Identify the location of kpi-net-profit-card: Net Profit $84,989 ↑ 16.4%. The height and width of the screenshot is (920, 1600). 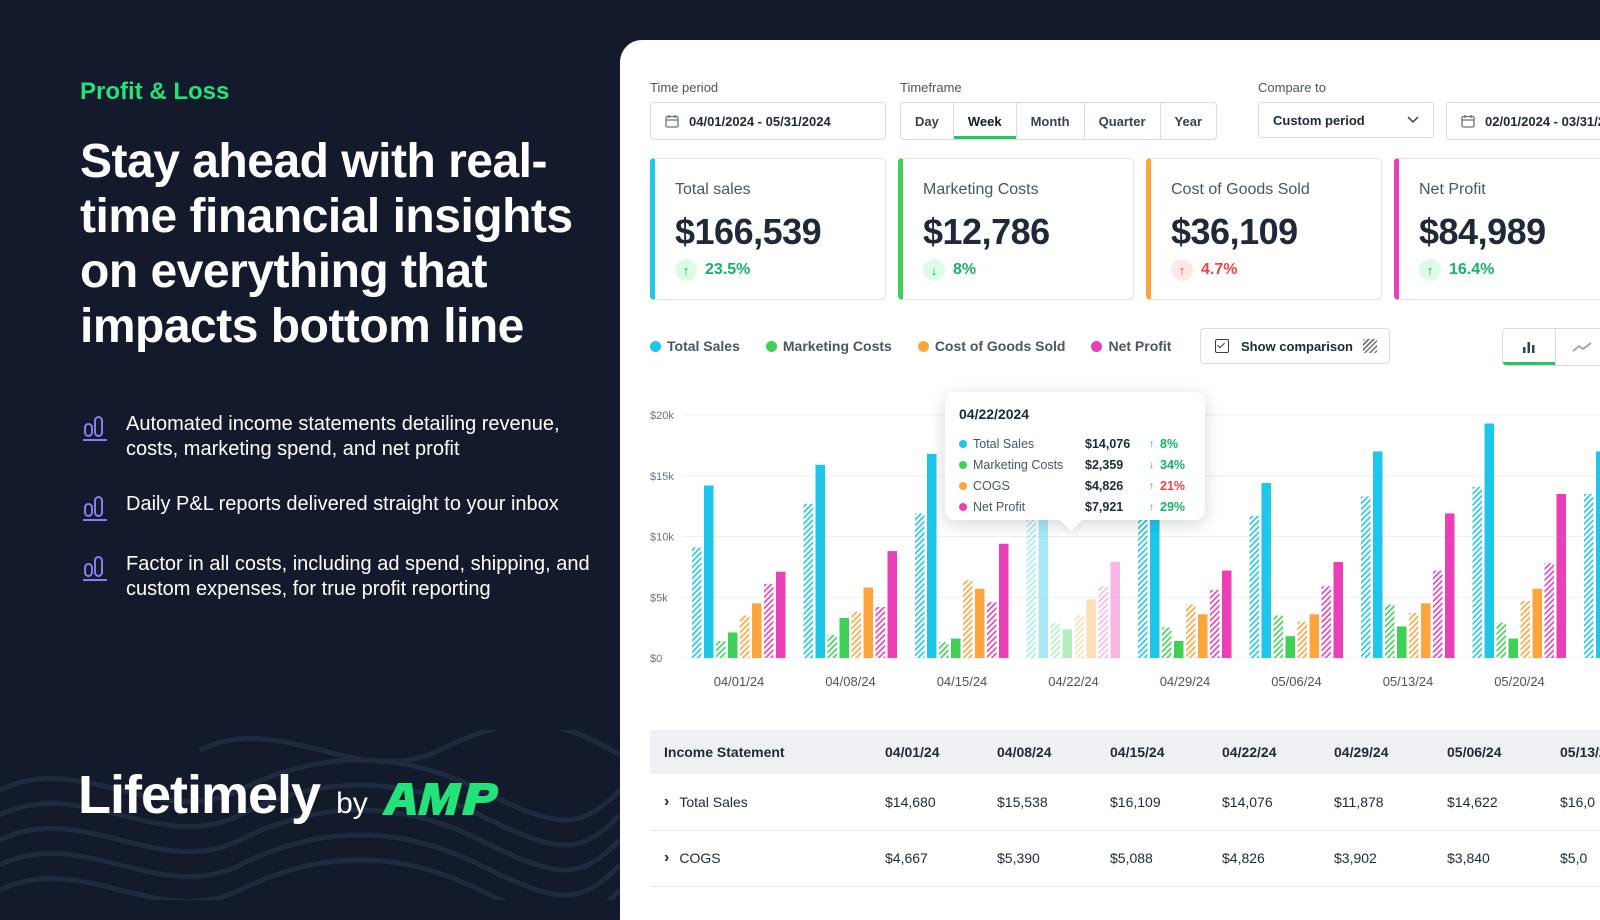
(1497, 229).